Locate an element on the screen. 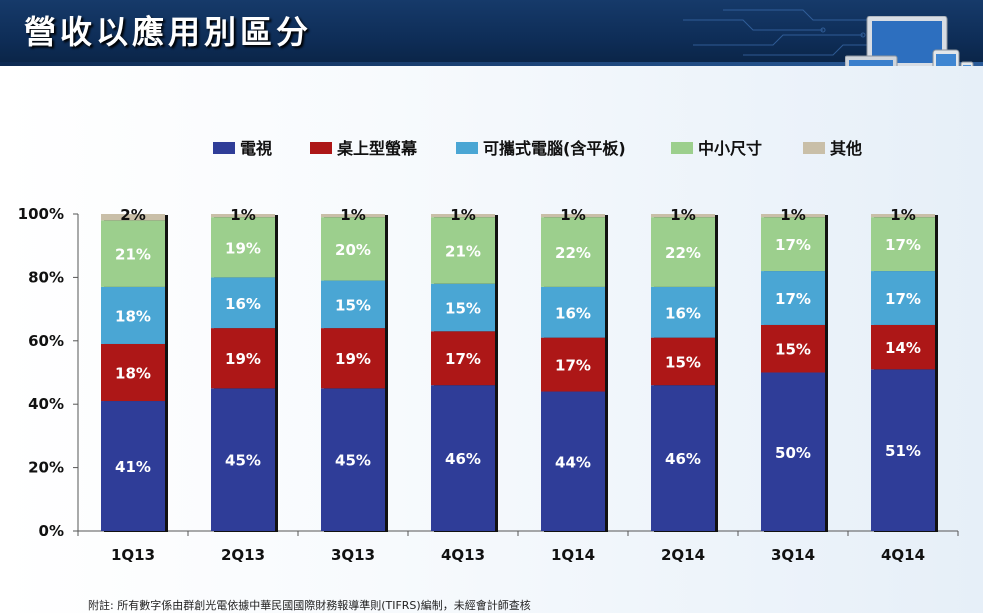 Image resolution: width=983 pixels, height=613 pixels. data-label-3-0: 21% is located at coordinates (133, 255).